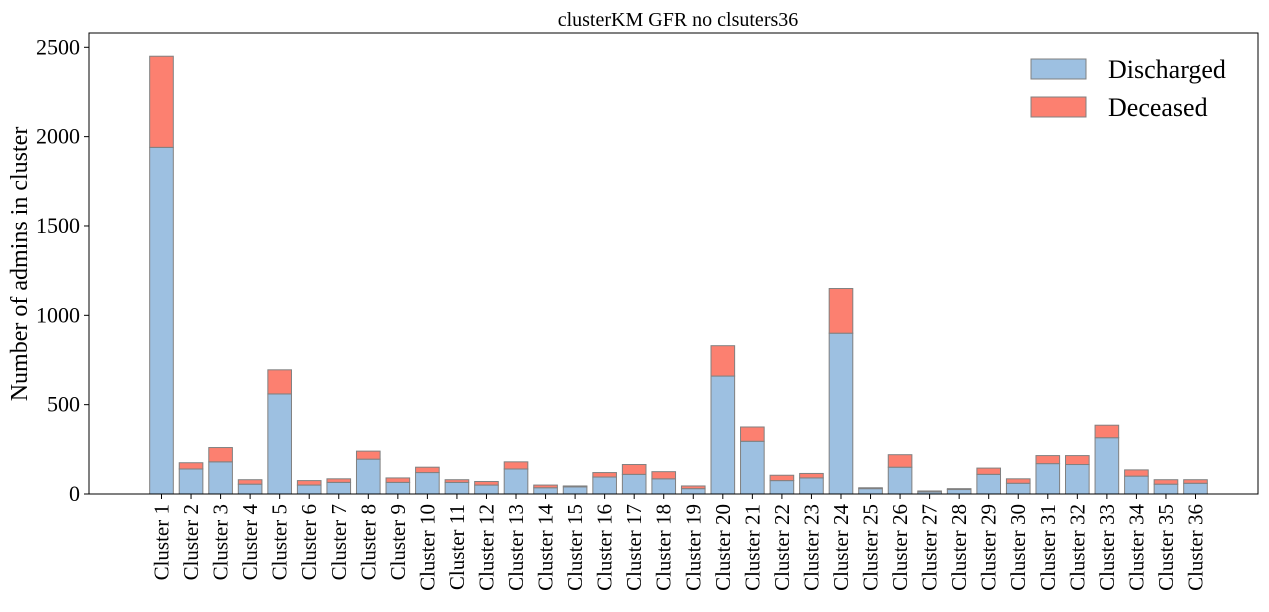  Describe the element at coordinates (1048, 547) in the screenshot. I see `x-tick-label: Cluster 31` at that location.